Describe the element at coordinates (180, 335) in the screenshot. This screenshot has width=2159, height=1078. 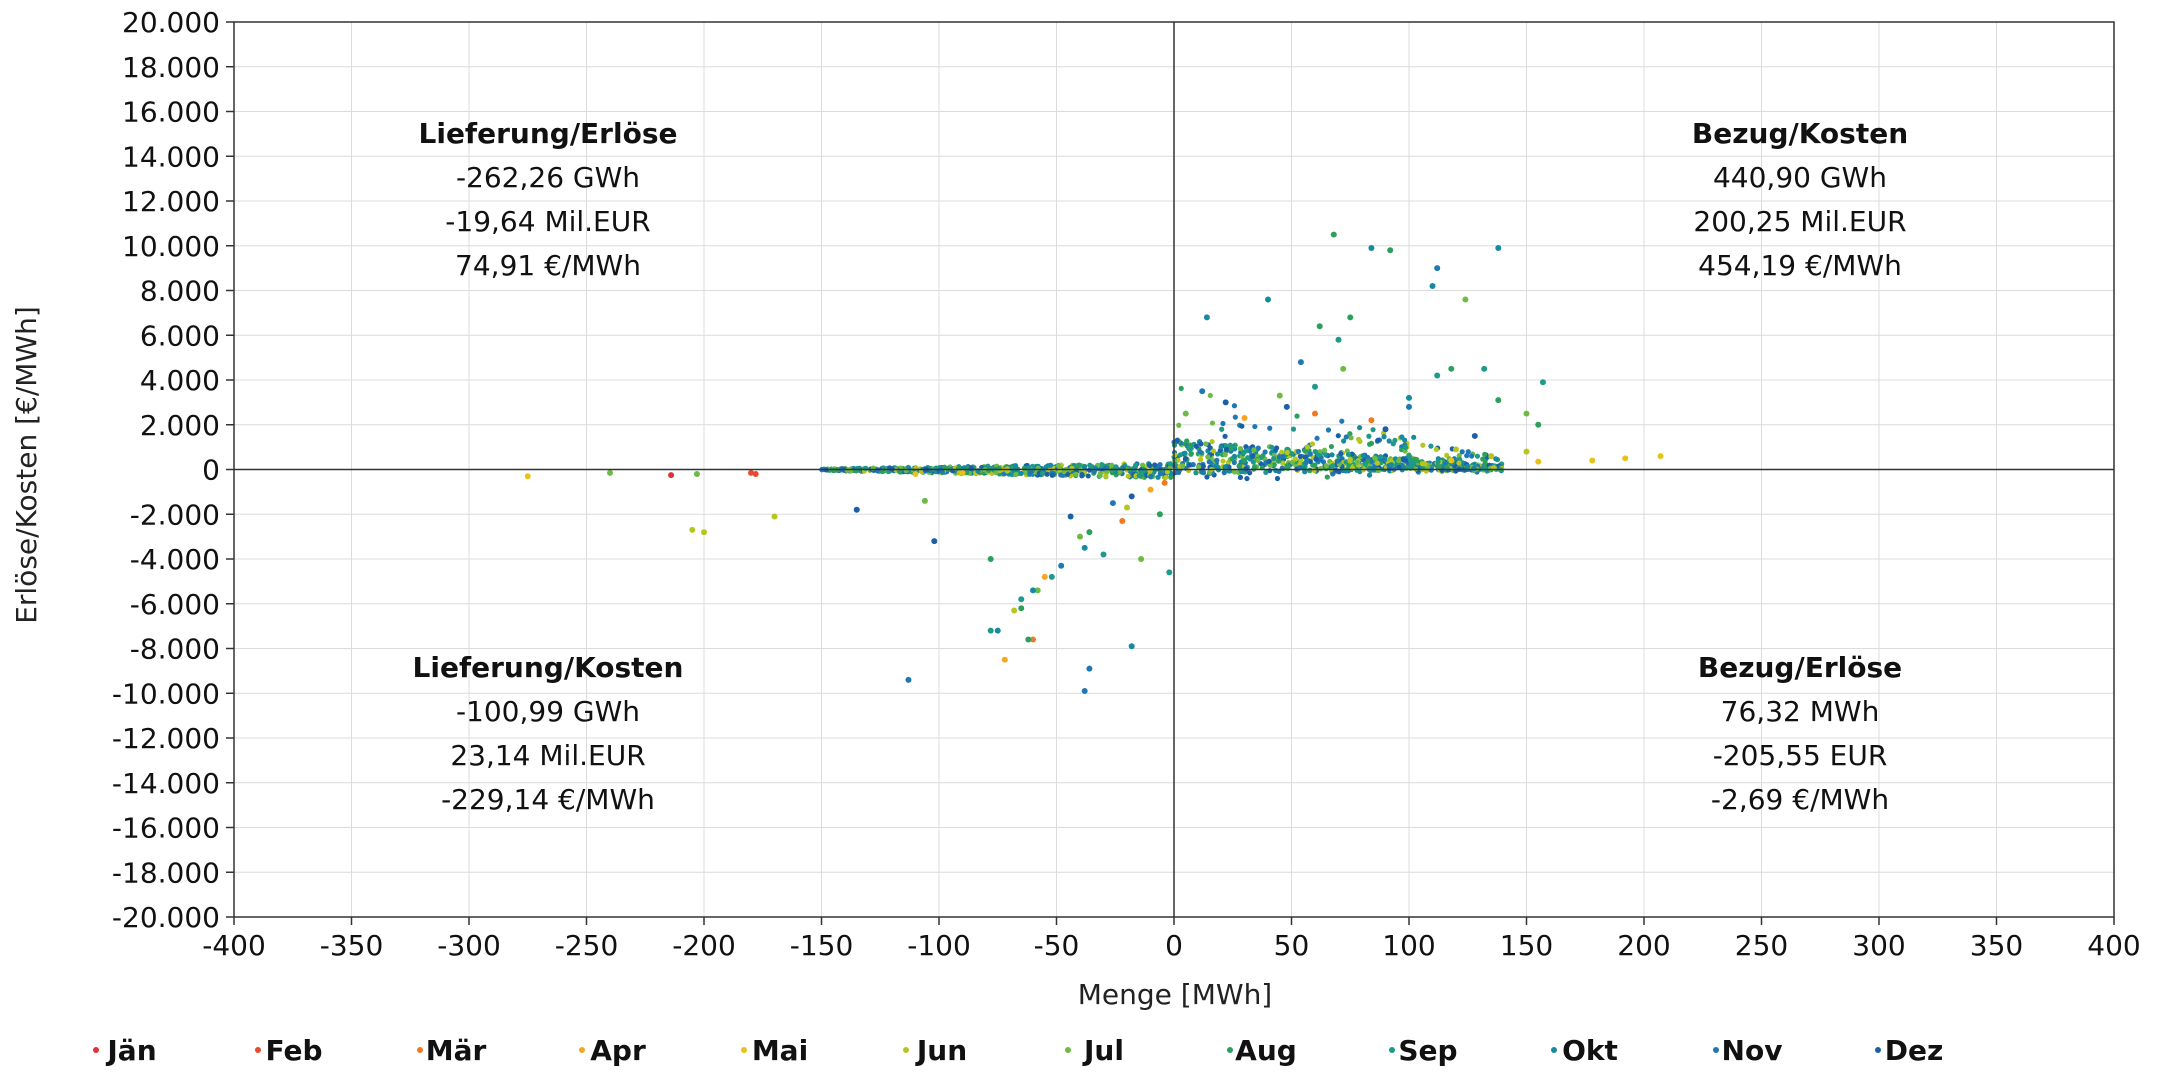
I see `y-tick-label: 6.000` at that location.